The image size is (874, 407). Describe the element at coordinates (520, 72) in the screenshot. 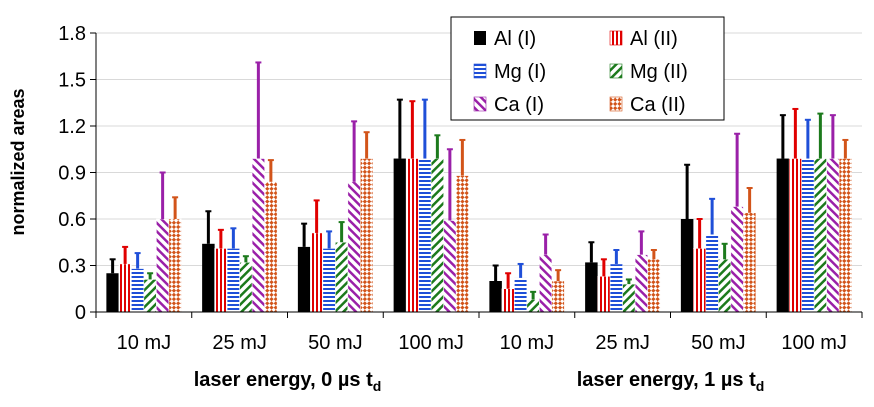

I see `legend-label: Mg (I)` at that location.